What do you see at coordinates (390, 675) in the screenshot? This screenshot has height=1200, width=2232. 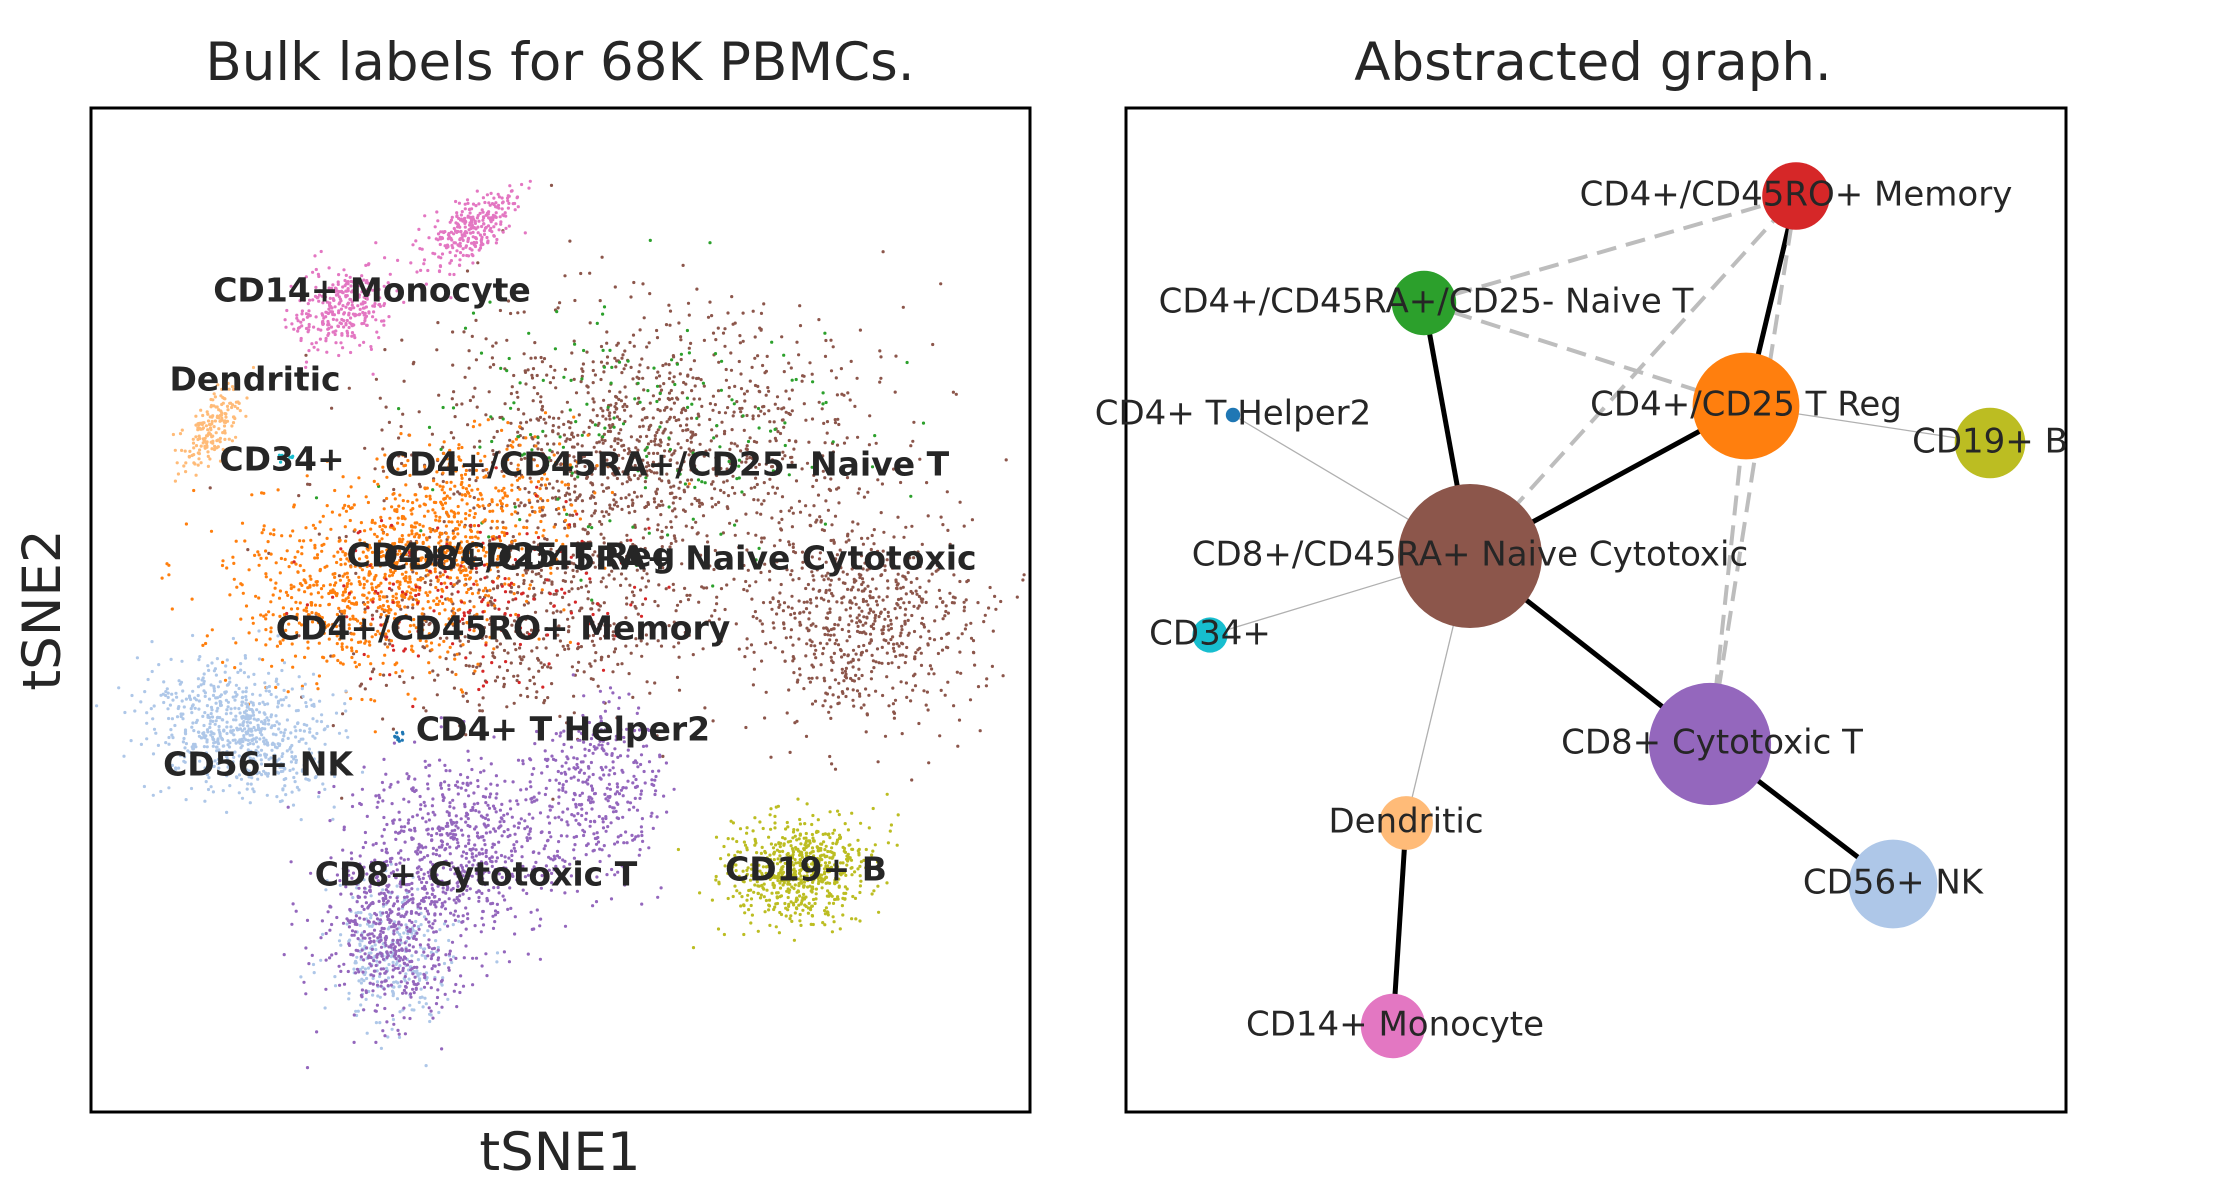 I see `tsne-point-cd4-cd45ro-memory` at bounding box center [390, 675].